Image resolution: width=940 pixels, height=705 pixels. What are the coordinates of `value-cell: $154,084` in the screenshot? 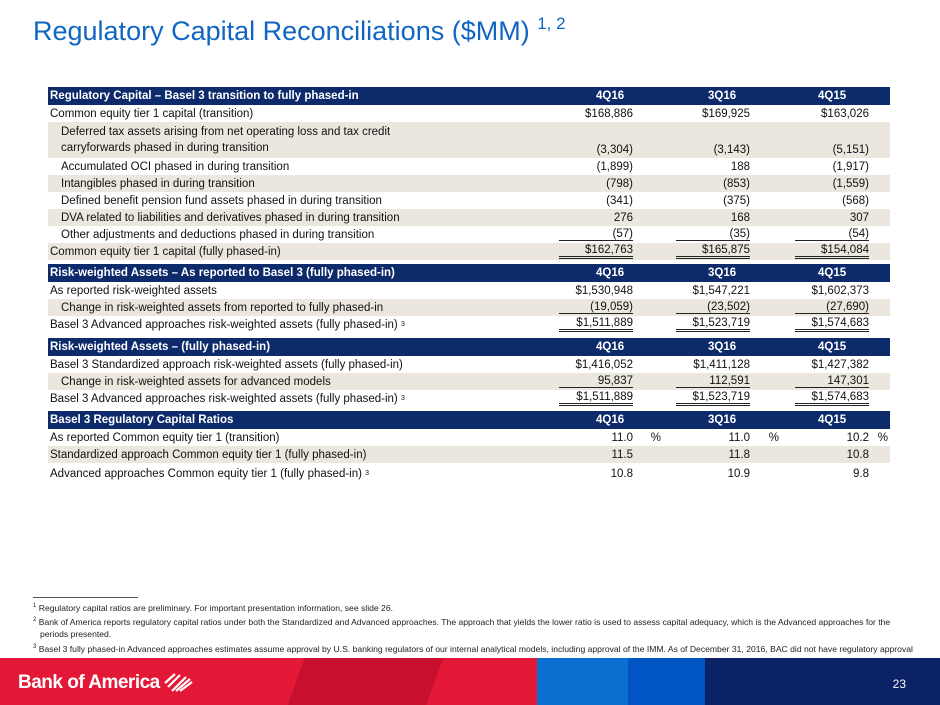 It's located at (833, 251).